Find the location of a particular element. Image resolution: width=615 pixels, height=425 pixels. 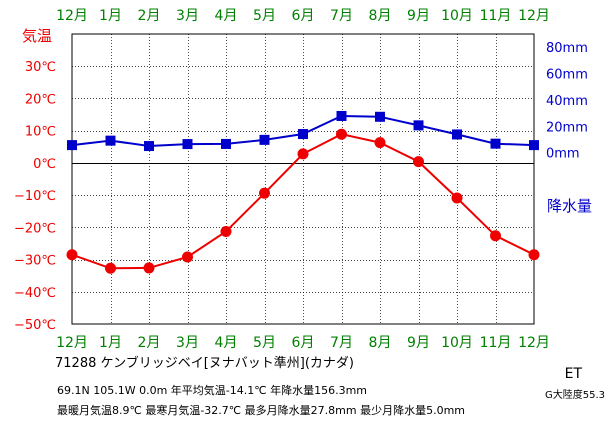

temperature-tick-label: −20℃ is located at coordinates (35, 228).